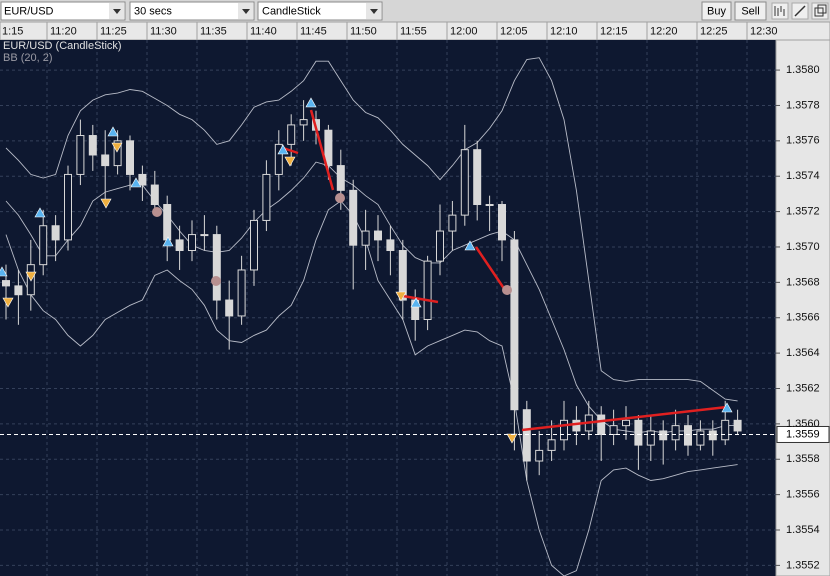 Image resolution: width=830 pixels, height=576 pixels. What do you see at coordinates (803, 565) in the screenshot?
I see `y-tick-label: 1.3552` at bounding box center [803, 565].